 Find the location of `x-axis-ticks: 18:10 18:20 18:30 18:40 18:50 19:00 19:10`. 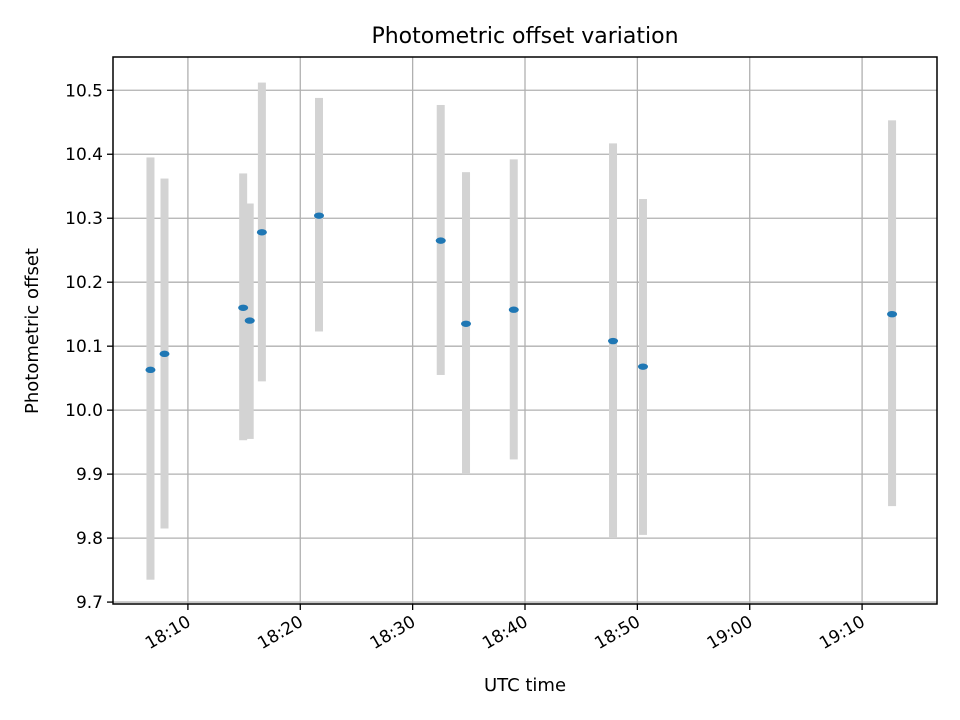

x-axis-ticks: 18:10 18:20 18:30 18:40 18:50 19:00 19:10 is located at coordinates (505, 629).